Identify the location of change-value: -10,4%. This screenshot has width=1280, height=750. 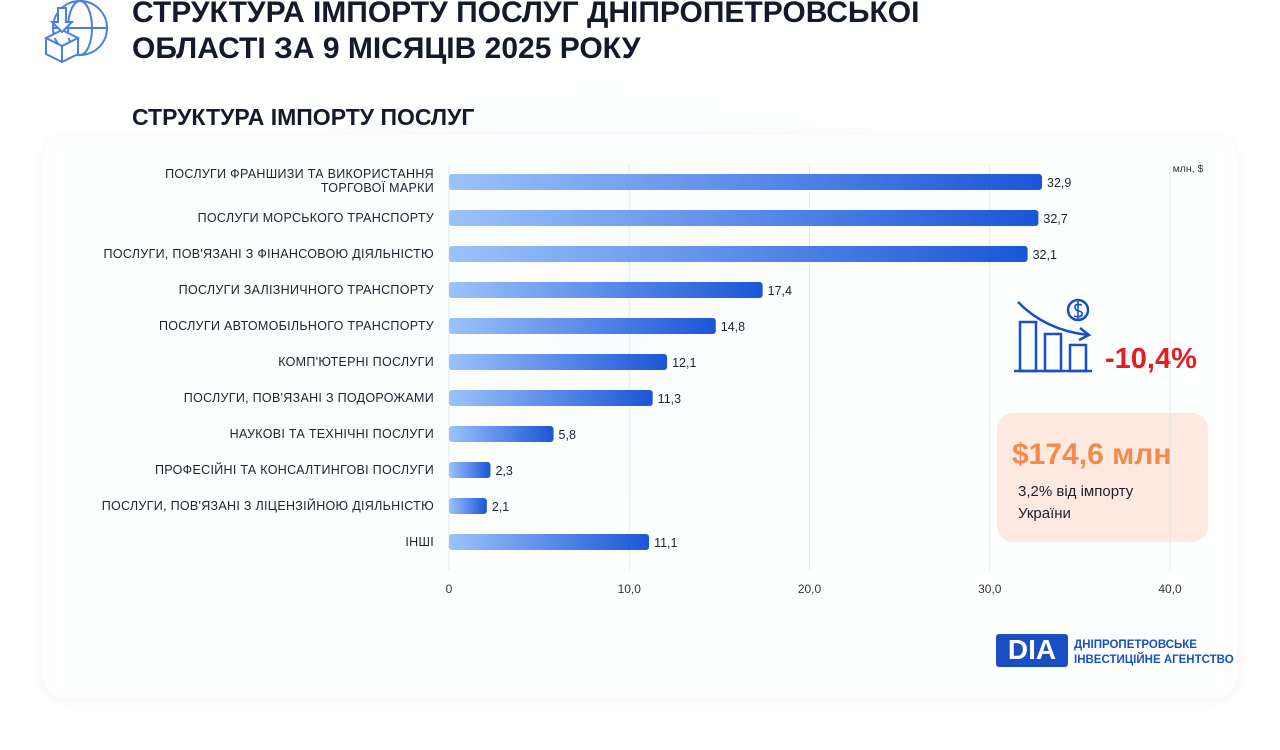
(1151, 359).